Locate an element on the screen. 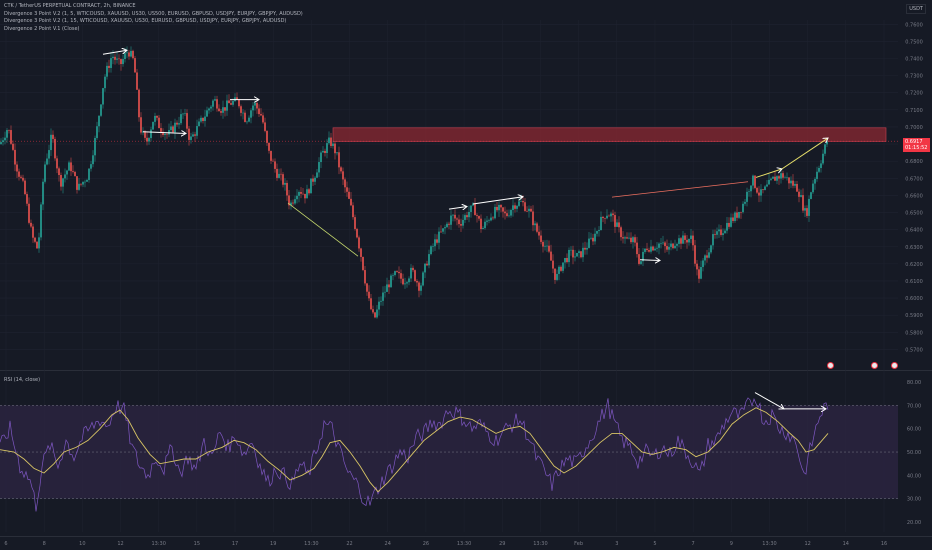  time-tick-label: 12 is located at coordinates (807, 544).